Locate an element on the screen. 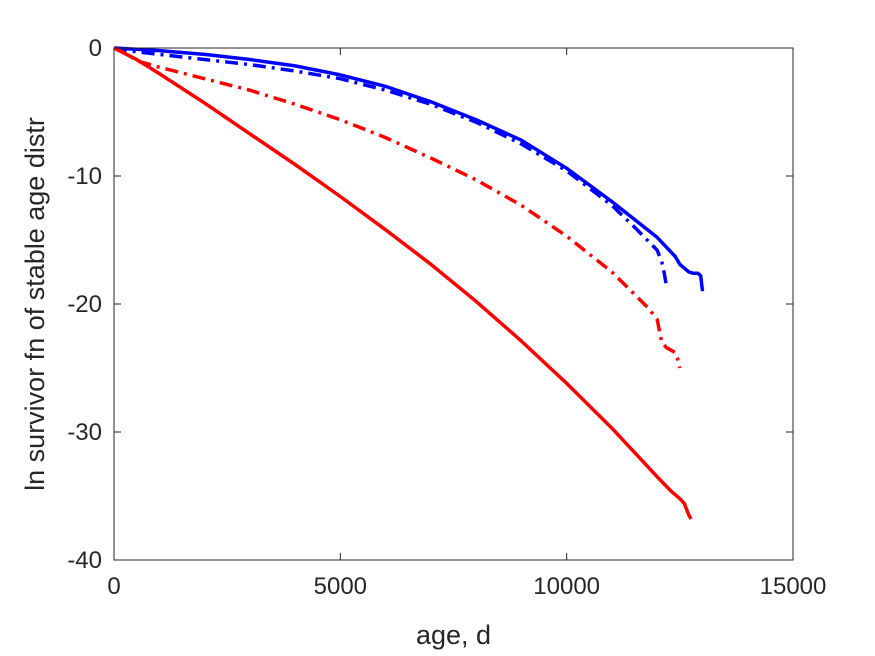 This screenshot has width=875, height=656. x-tick-label: 0 is located at coordinates (113, 586).